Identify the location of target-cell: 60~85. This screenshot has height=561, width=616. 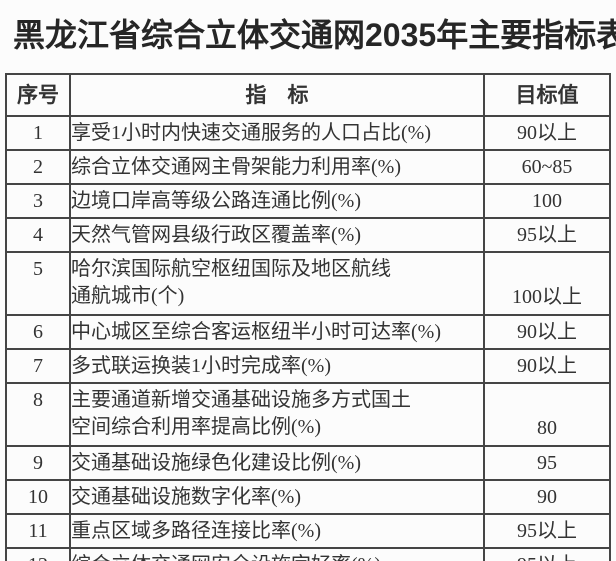
(547, 167).